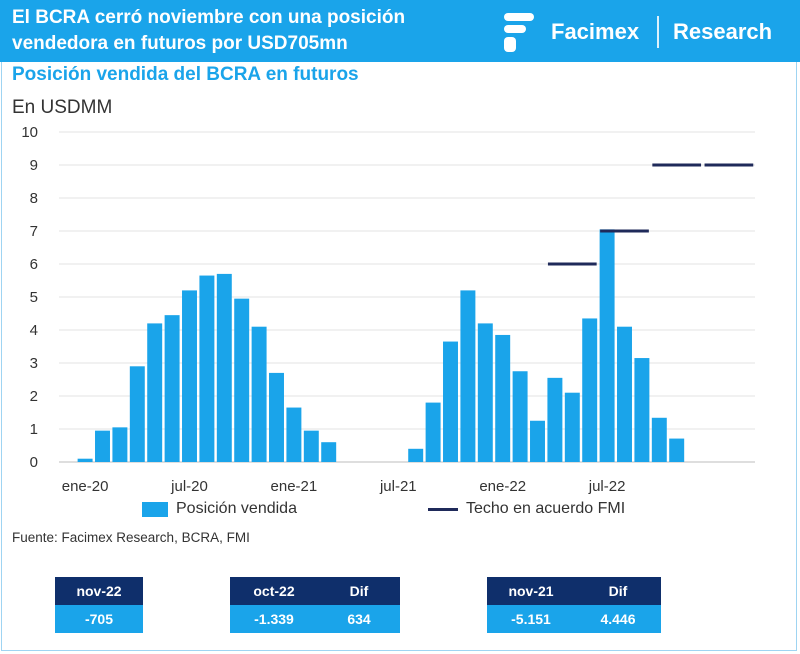 This screenshot has height=654, width=800. I want to click on table-value-cell: -705, so click(99, 619).